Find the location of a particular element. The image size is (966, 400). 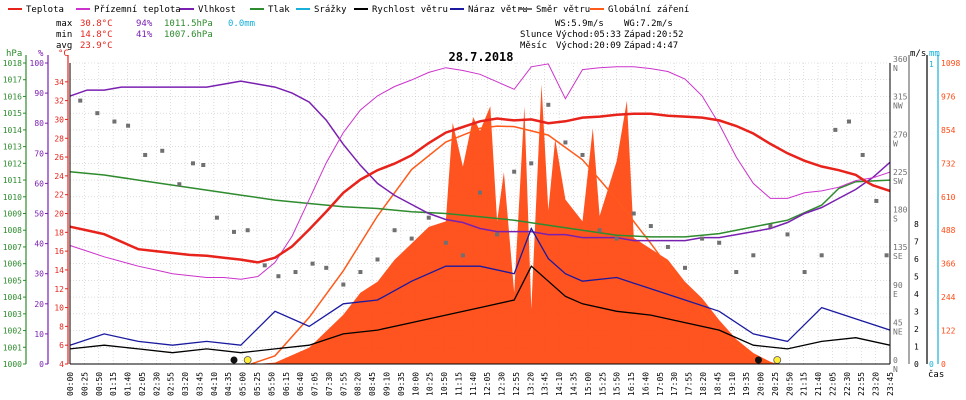

wind-speed-tick-label: 2 is located at coordinates (916, 329).